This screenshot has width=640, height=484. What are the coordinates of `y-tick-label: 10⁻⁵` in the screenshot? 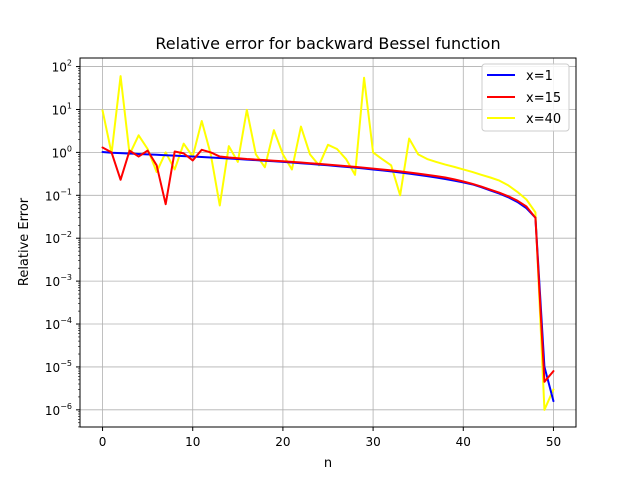 It's located at (58, 367).